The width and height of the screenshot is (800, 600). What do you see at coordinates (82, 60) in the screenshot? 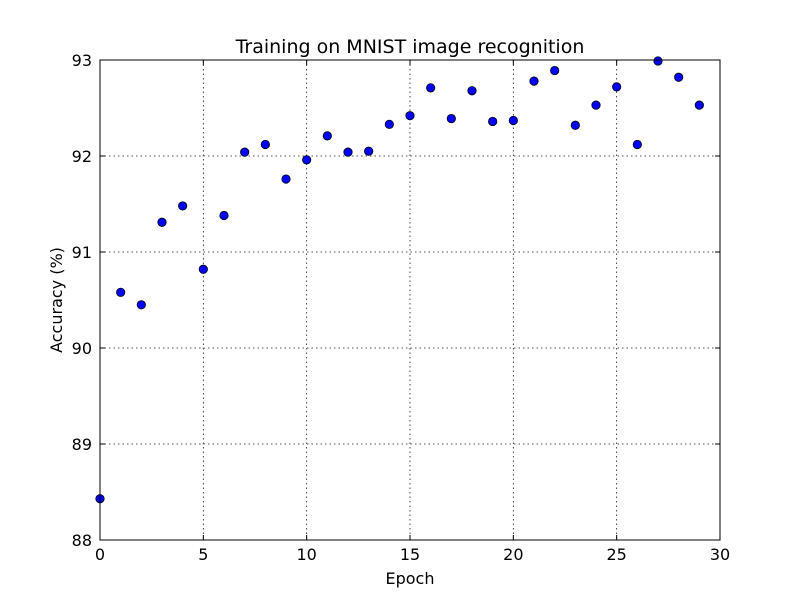
I see `y-tick-label: 93` at bounding box center [82, 60].